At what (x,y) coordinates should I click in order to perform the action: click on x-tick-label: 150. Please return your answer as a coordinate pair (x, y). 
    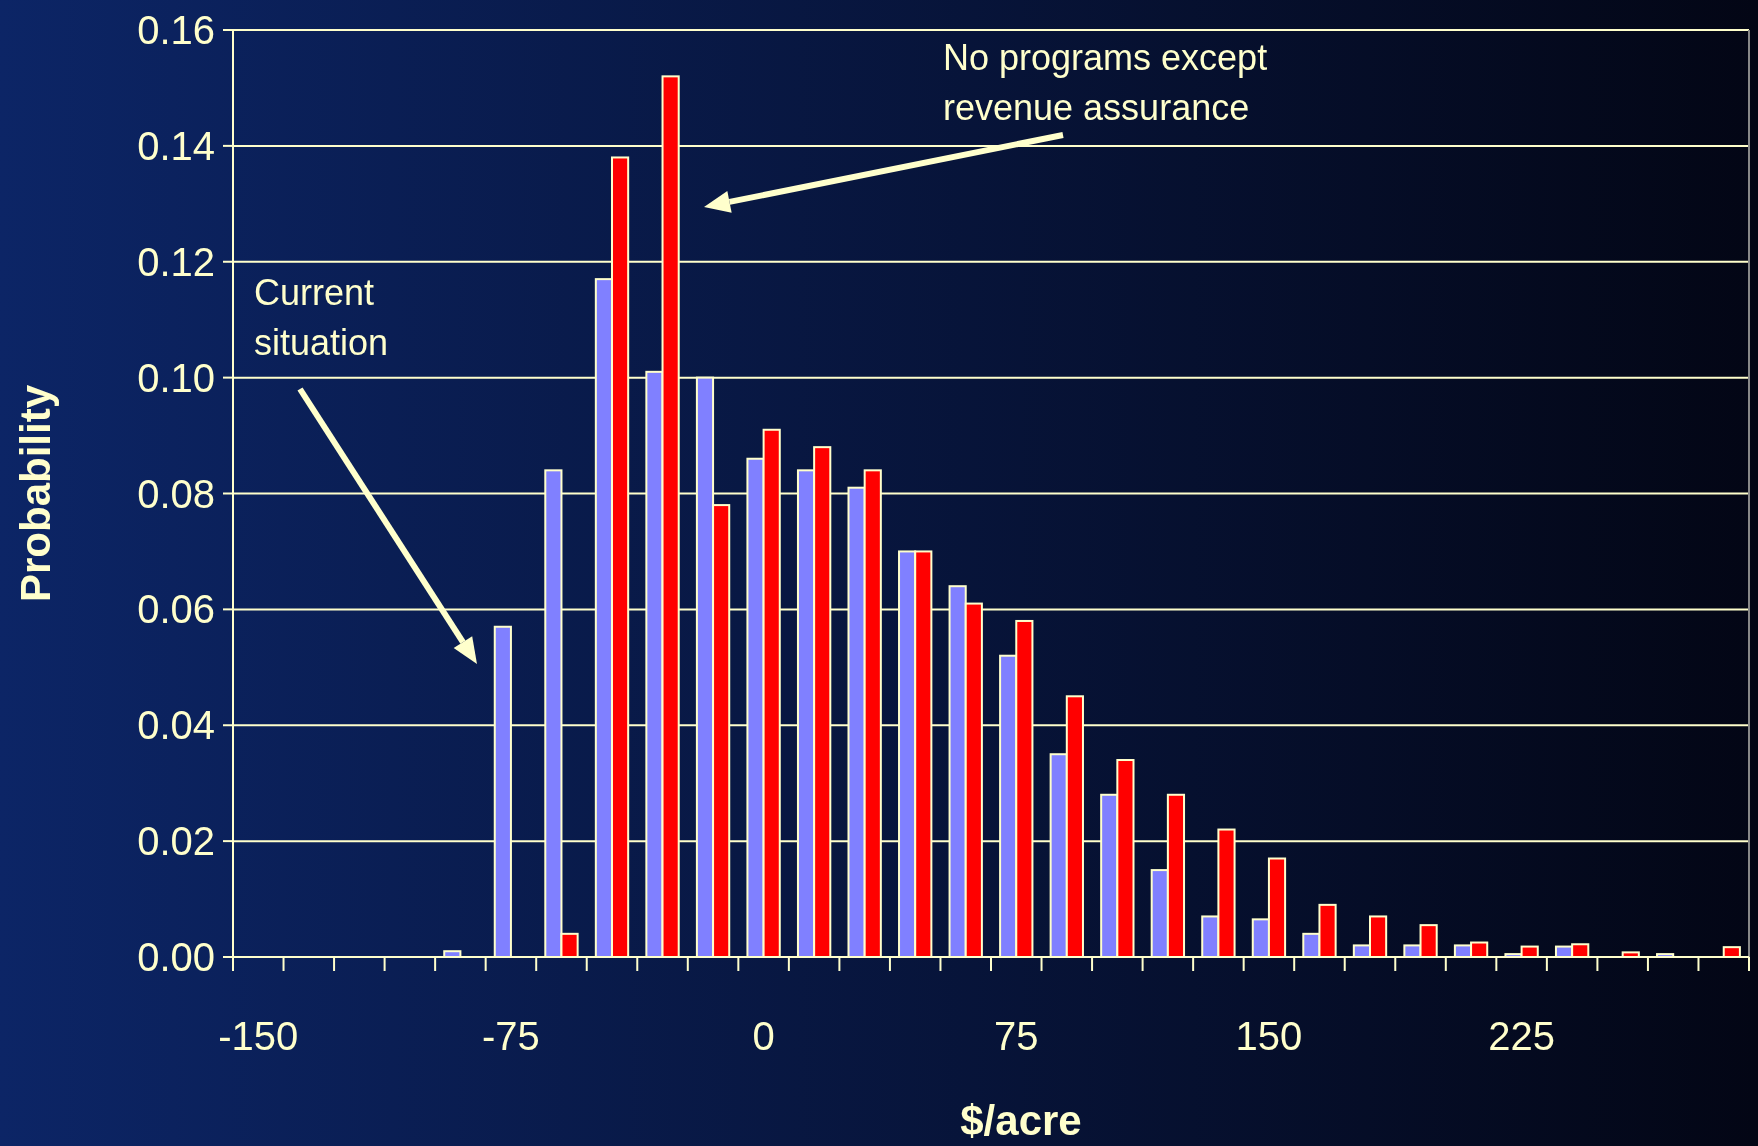
    Looking at the image, I should click on (1269, 1036).